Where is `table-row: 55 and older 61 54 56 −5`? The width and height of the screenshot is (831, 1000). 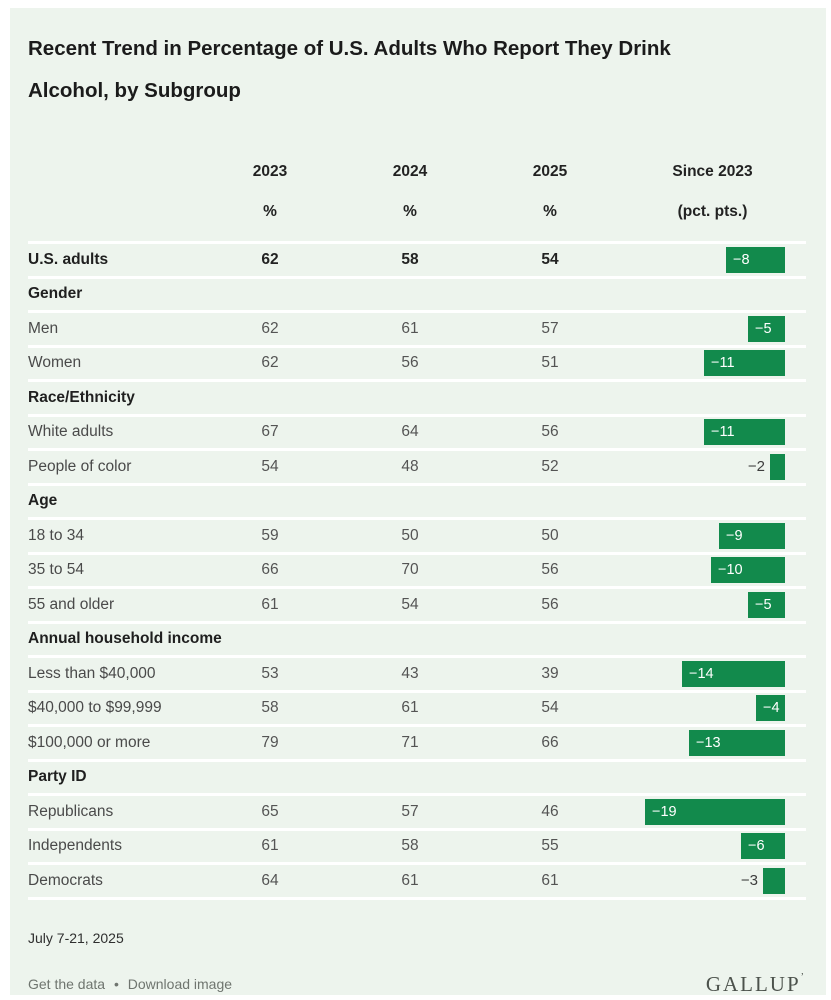
table-row: 55 and older 61 54 56 −5 is located at coordinates (417, 603).